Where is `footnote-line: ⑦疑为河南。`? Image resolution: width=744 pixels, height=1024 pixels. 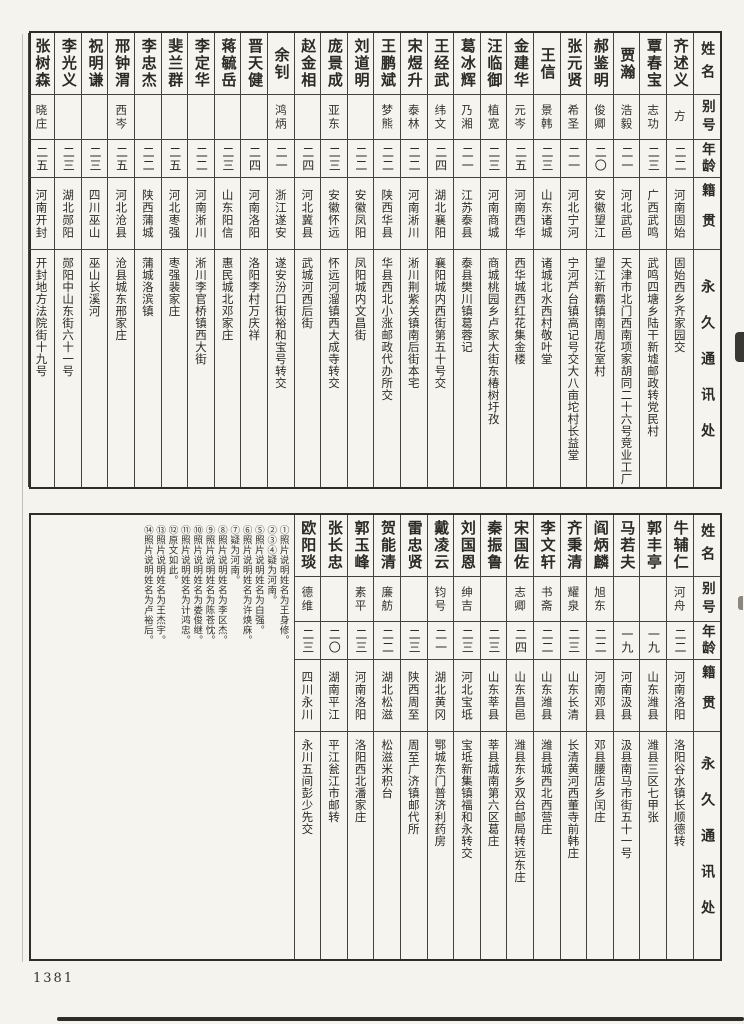 footnote-line: ⑦疑为河南。 is located at coordinates (234, 555).